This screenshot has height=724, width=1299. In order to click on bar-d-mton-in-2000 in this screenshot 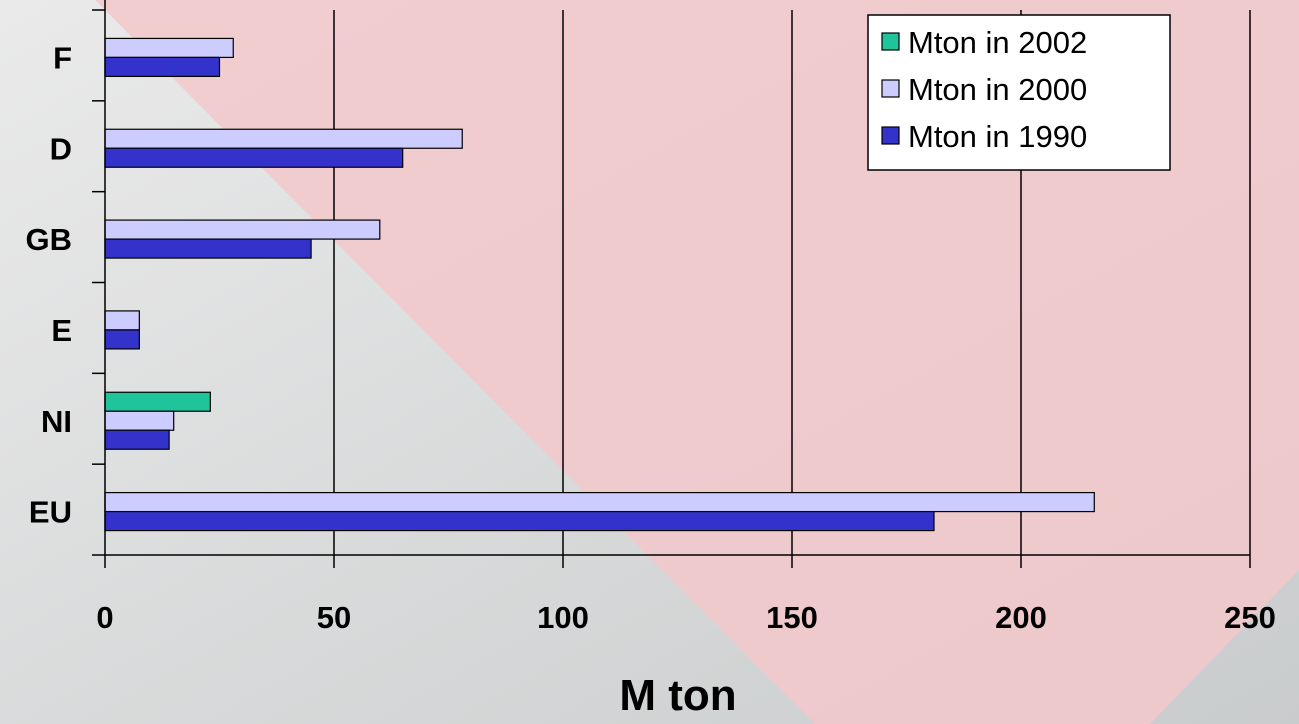, I will do `click(283, 138)`.